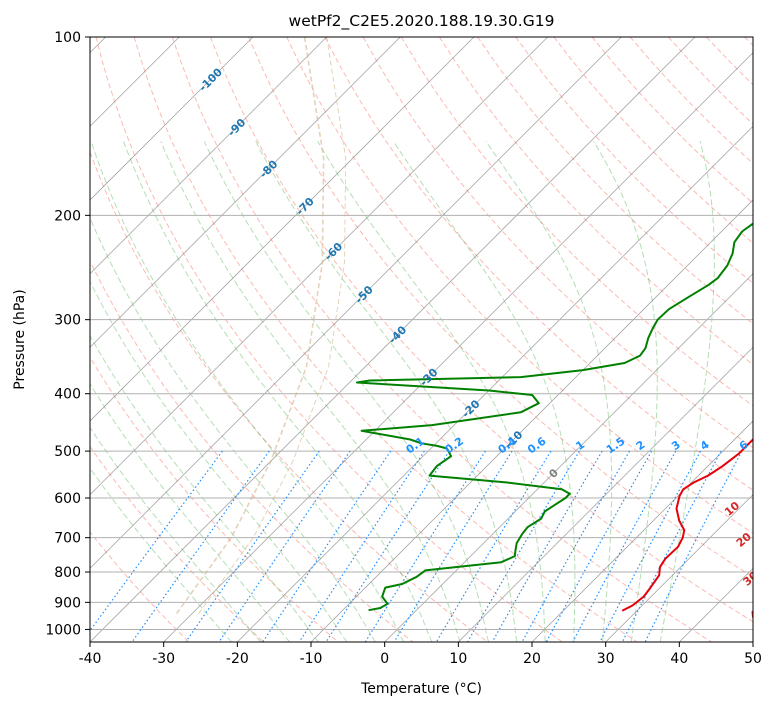  I want to click on y-tick-label: 700, so click(67, 539).